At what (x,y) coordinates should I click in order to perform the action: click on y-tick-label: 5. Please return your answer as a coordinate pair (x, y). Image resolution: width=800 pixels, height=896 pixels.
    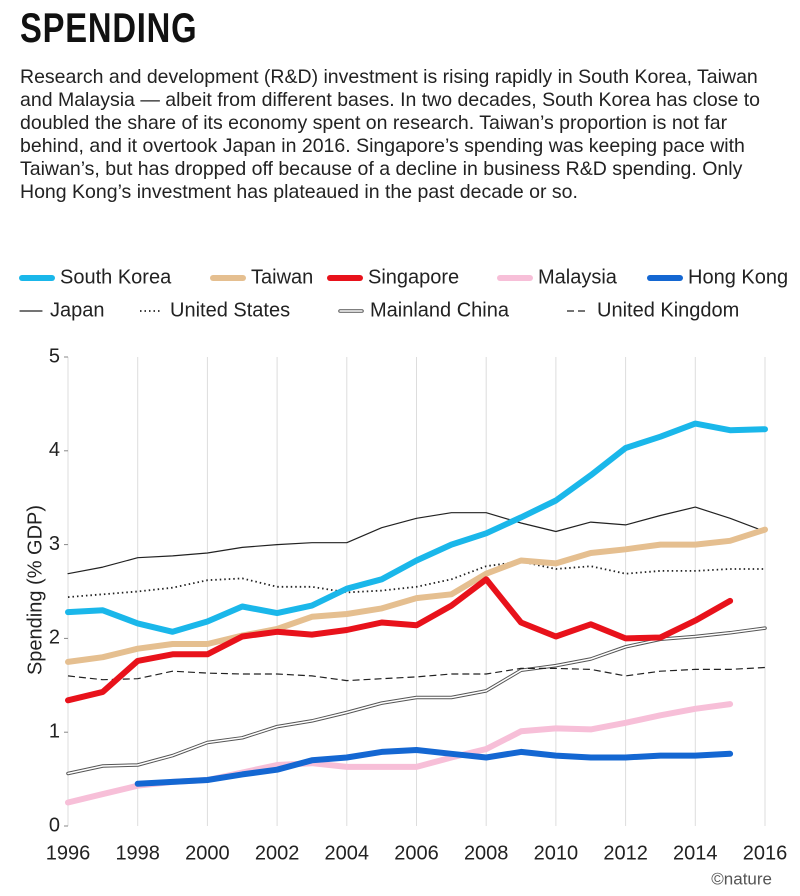
    Looking at the image, I should click on (54, 356).